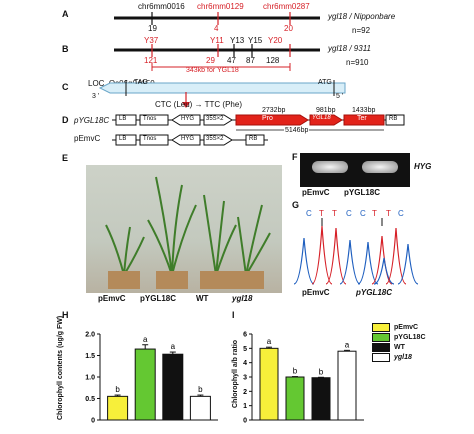 The width and height of the screenshot is (474, 434). I want to click on chrom-lane-pemvc: pEmvC, so click(316, 292).